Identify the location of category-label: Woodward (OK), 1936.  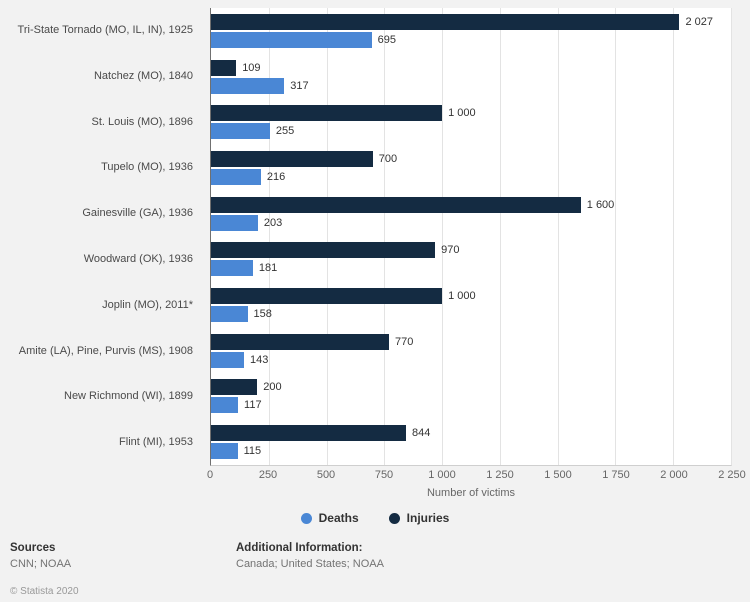
(138, 259).